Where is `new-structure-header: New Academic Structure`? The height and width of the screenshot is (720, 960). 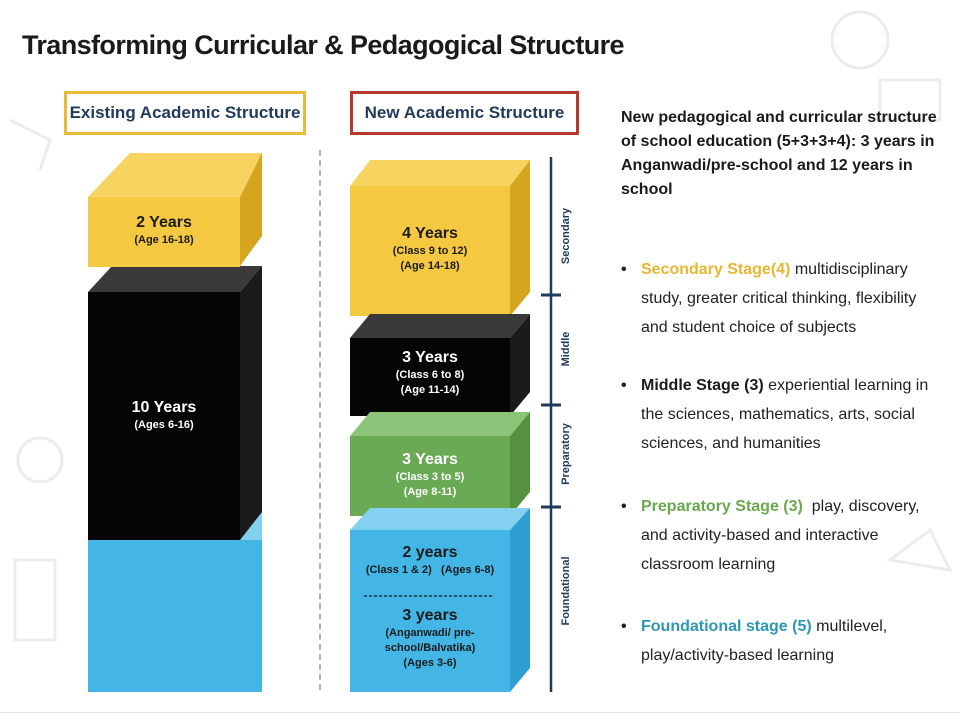
new-structure-header: New Academic Structure is located at coordinates (464, 113).